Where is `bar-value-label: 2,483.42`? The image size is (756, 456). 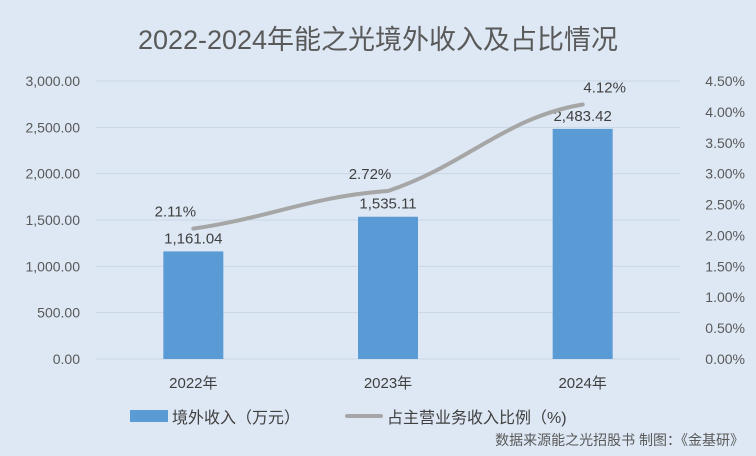
bar-value-label: 2,483.42 is located at coordinates (582, 116).